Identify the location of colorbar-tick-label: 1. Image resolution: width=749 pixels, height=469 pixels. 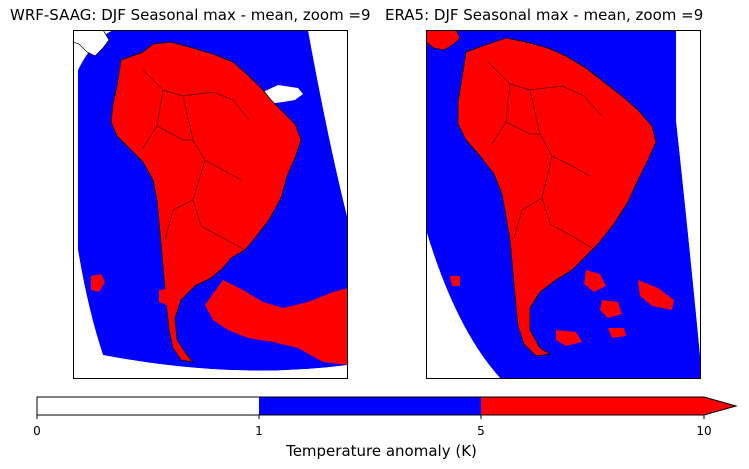
(259, 431).